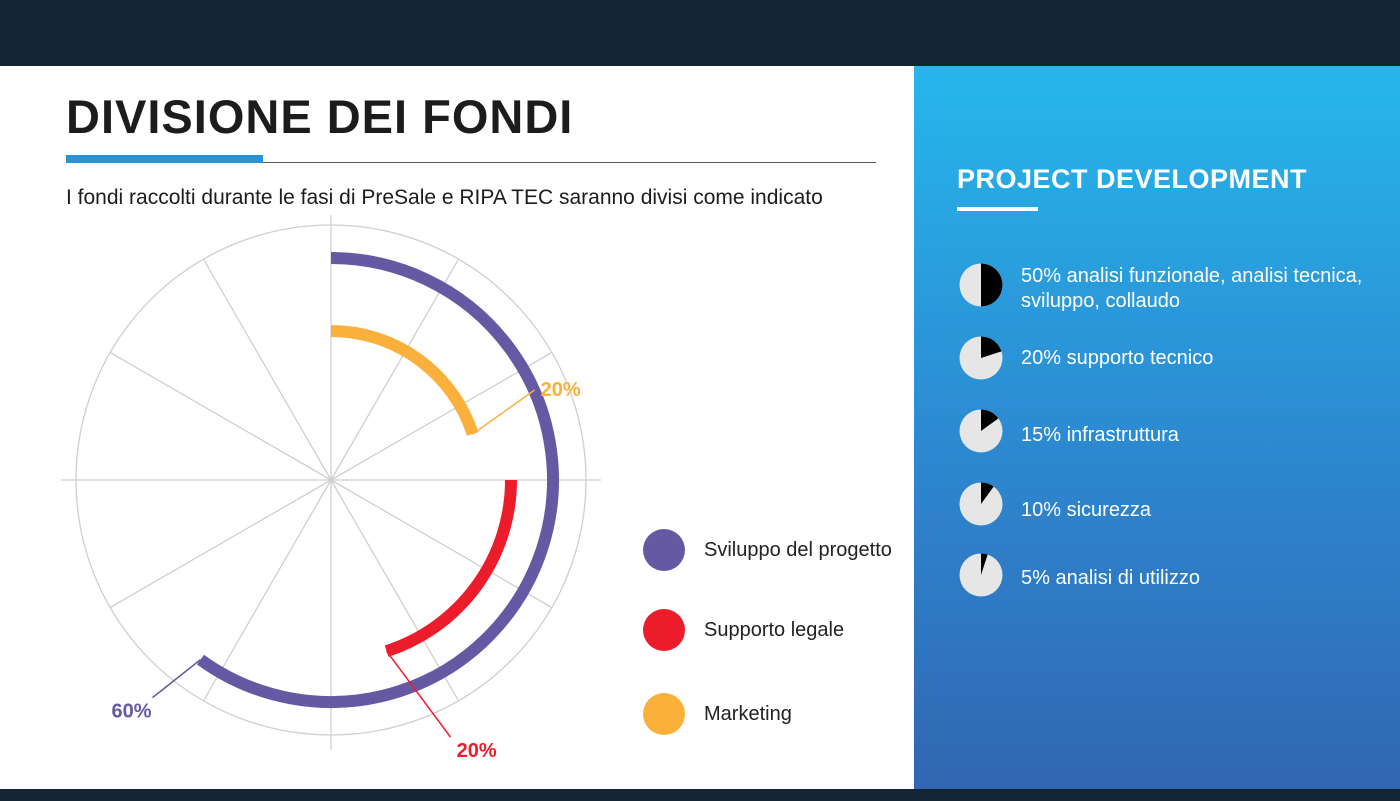 The width and height of the screenshot is (1400, 801). I want to click on legend-item-sviluppo: Sviluppo del progetto, so click(767, 550).